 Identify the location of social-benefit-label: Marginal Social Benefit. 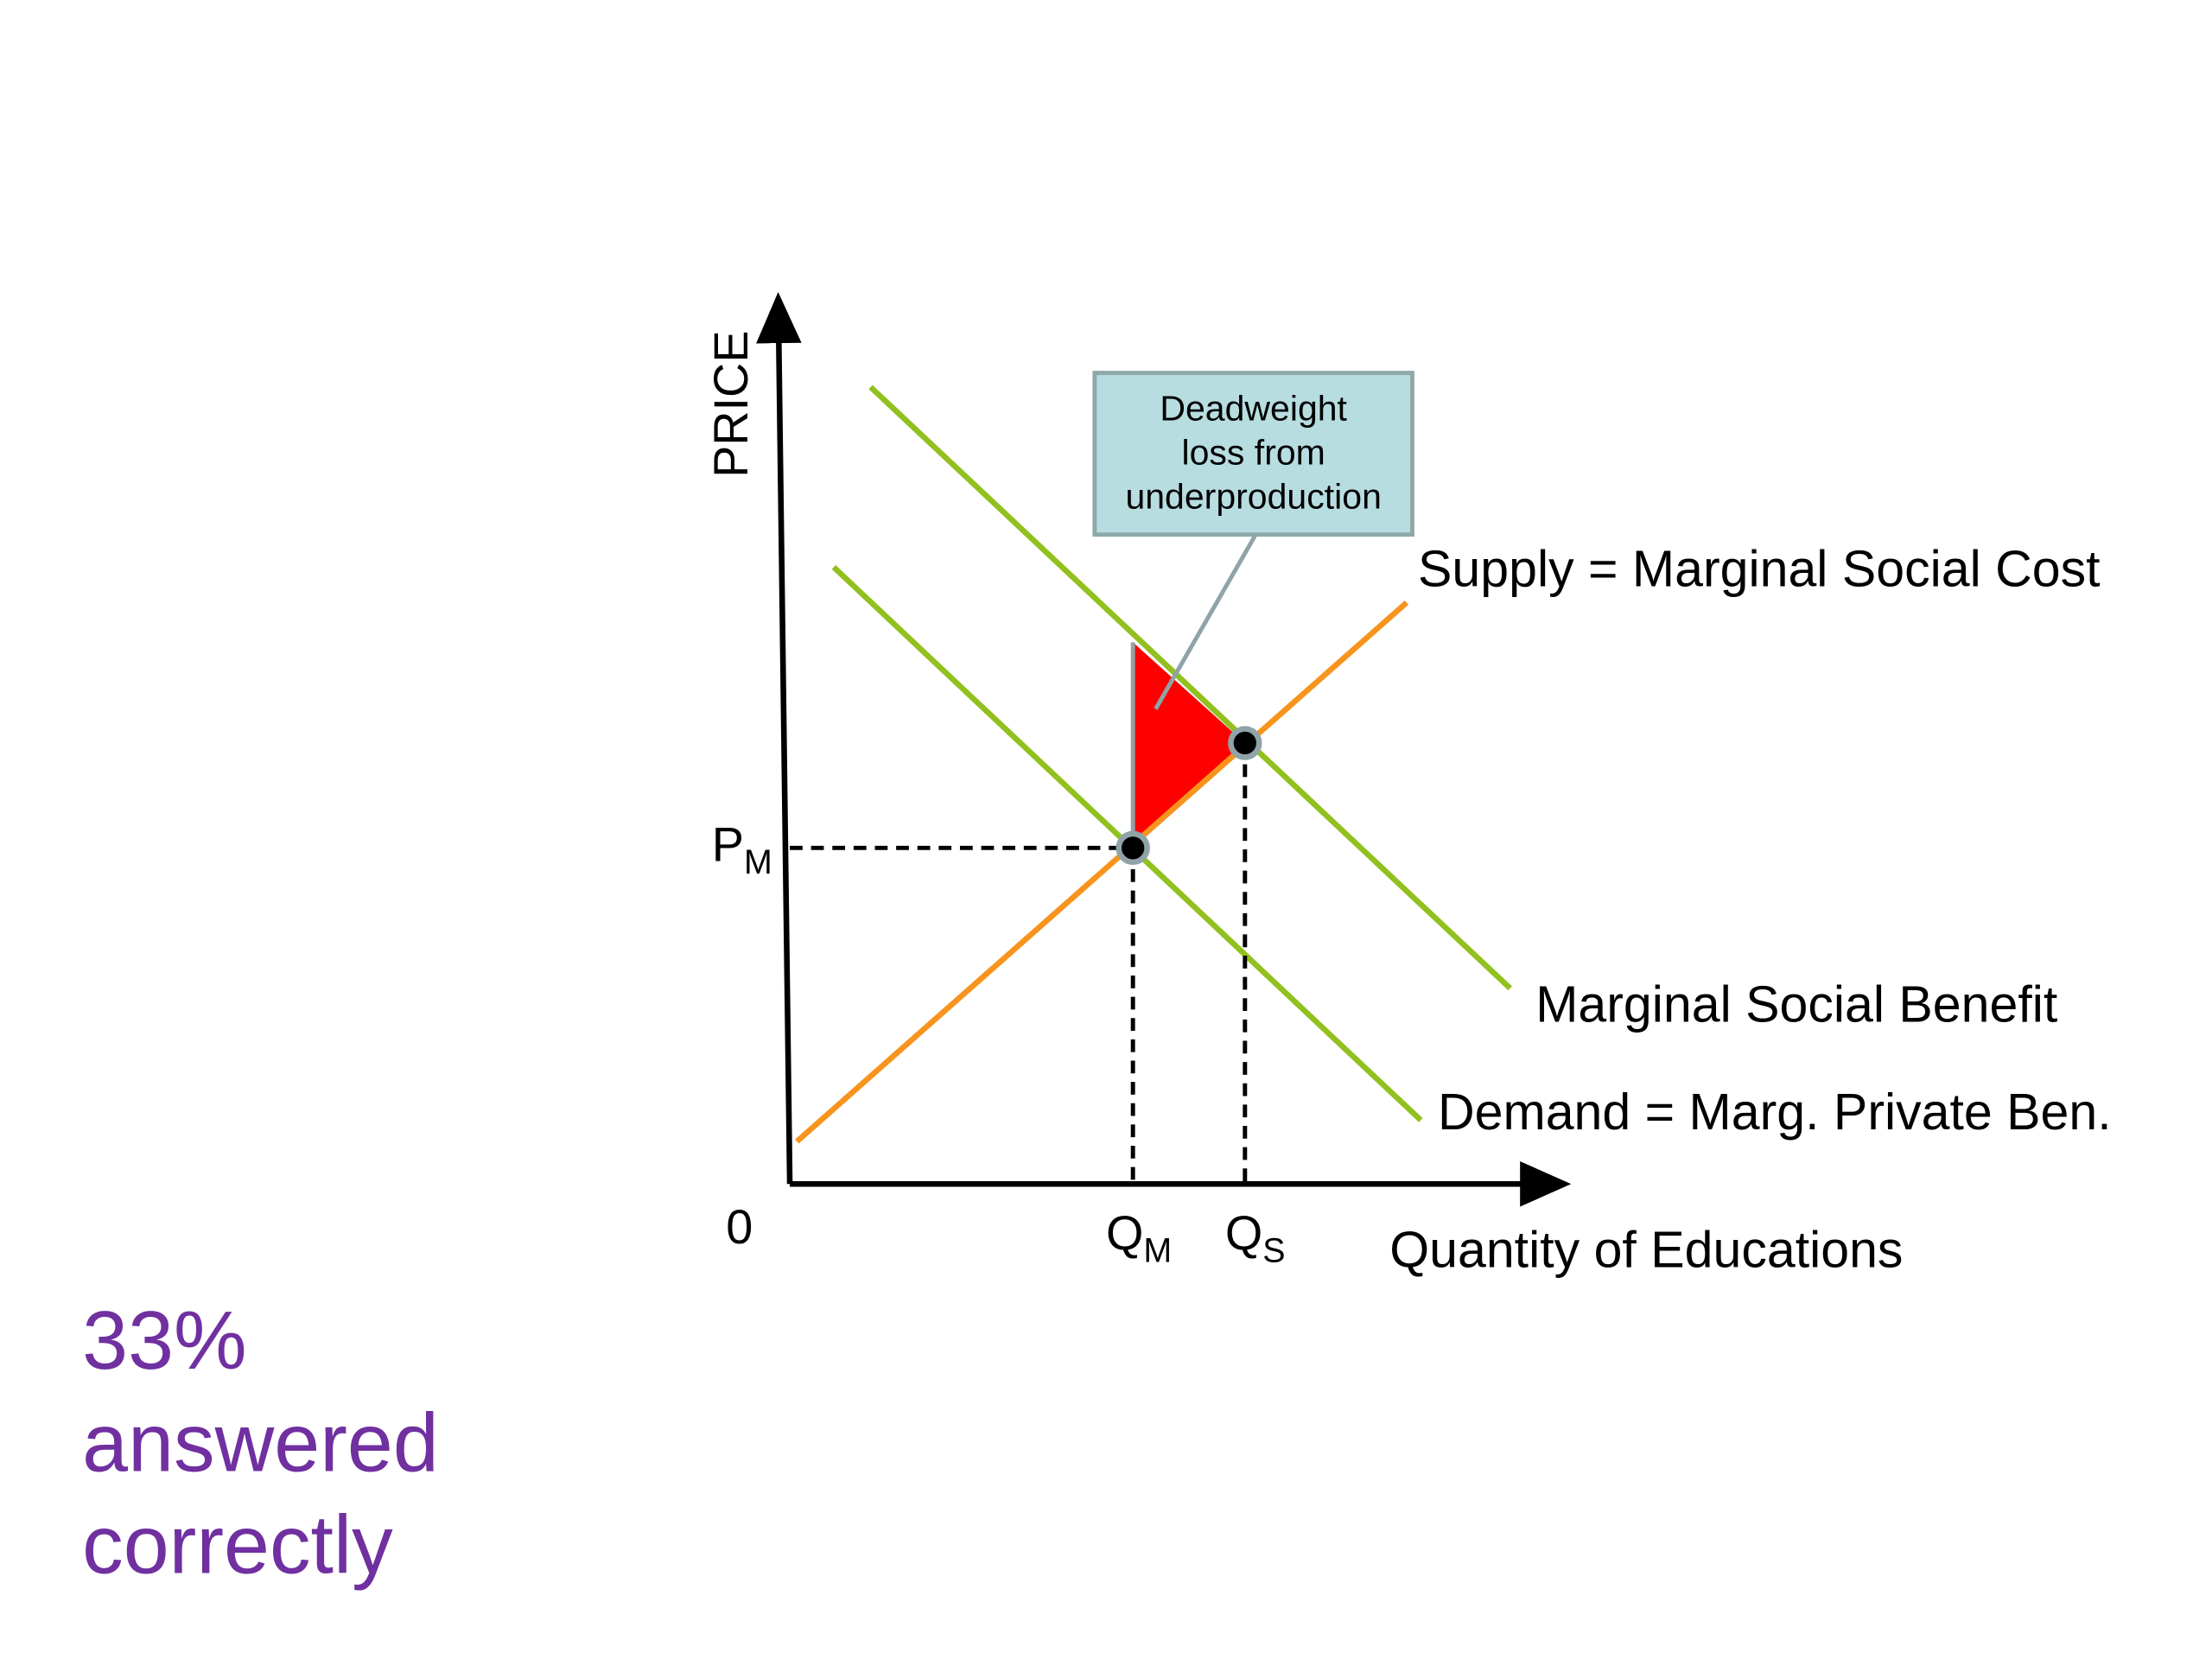
(1796, 1004).